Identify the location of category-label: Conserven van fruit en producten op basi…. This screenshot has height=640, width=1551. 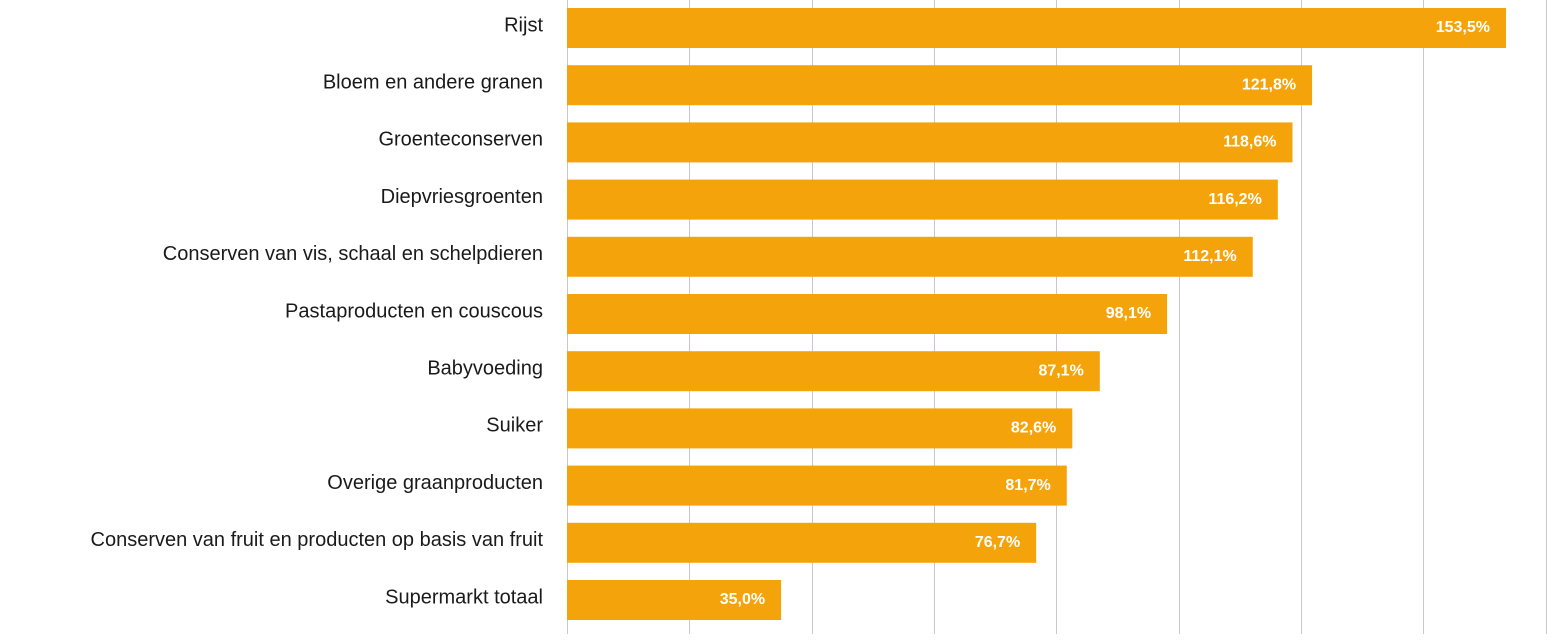
(317, 540).